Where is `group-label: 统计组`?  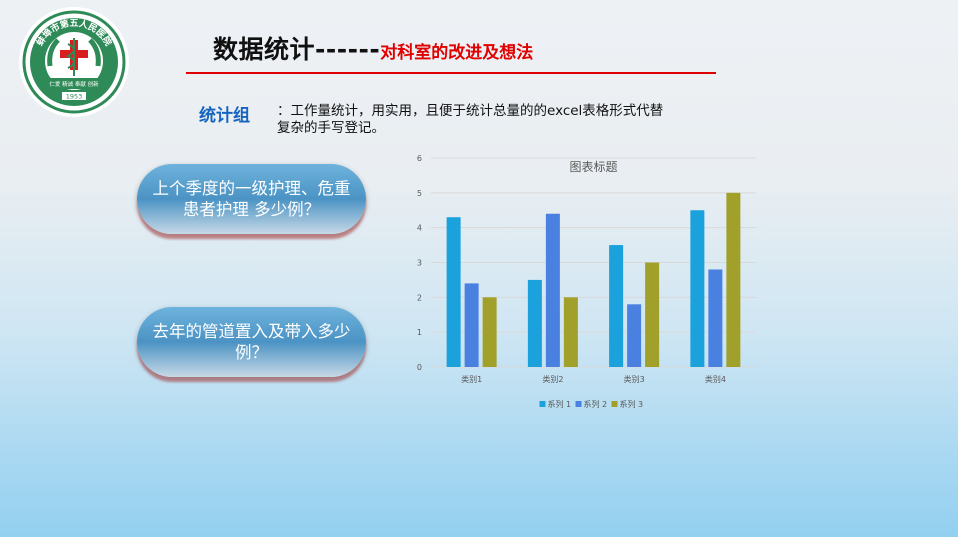
group-label: 统计组 is located at coordinates (224, 116).